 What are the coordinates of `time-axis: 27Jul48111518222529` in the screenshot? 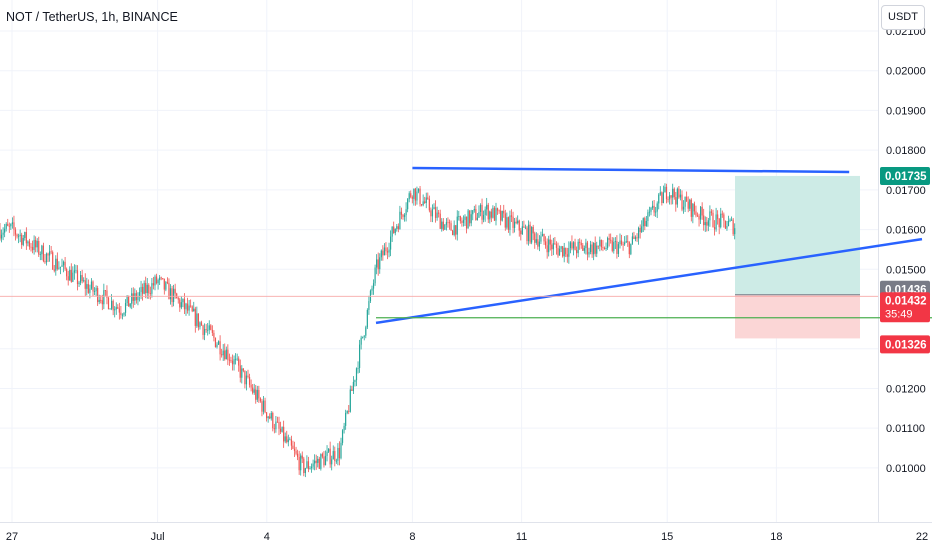 It's located at (469, 537).